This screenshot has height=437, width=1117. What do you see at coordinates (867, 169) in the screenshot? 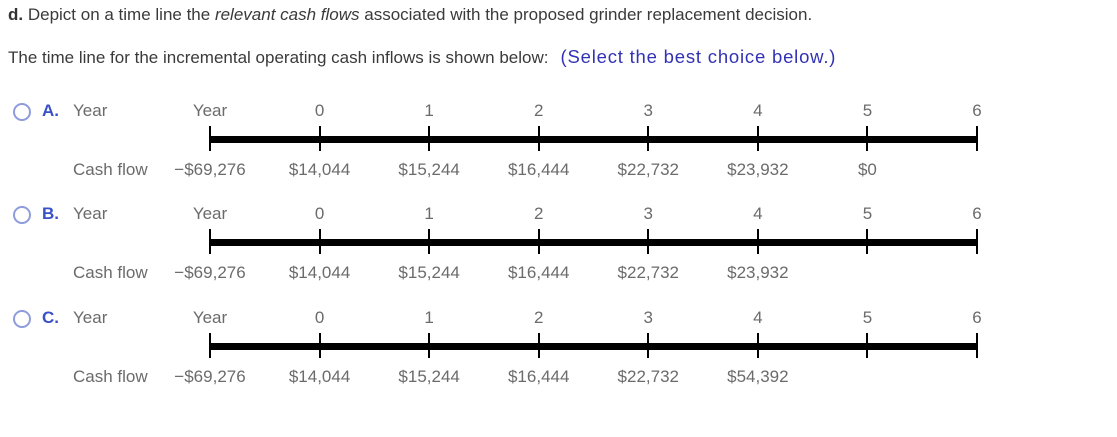
I see `cash-flow-value: $0` at bounding box center [867, 169].